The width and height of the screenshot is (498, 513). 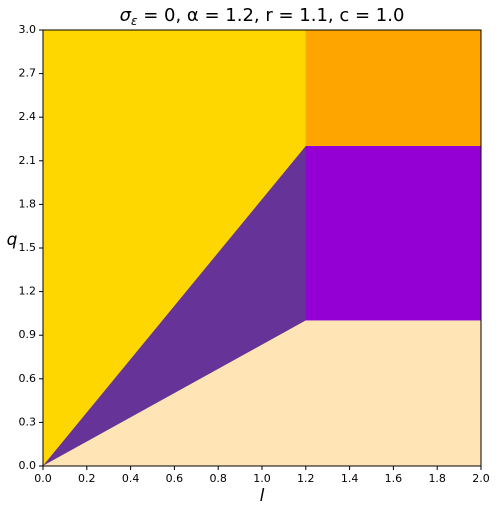 I want to click on y-tick-label: 2.4, so click(x=28, y=116).